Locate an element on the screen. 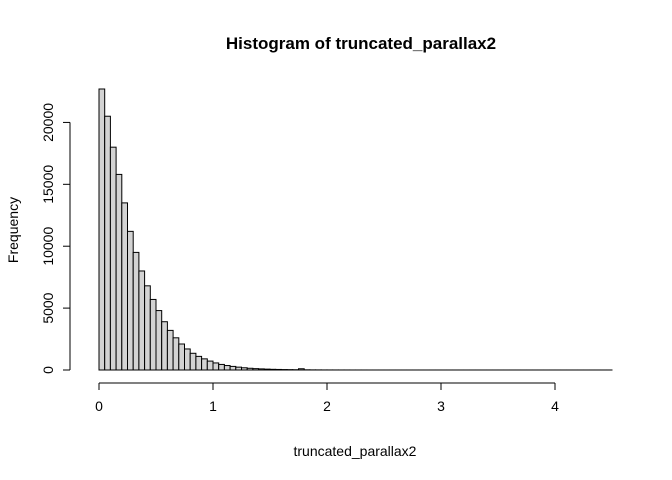  y-tick-label: 15000 is located at coordinates (48, 184).